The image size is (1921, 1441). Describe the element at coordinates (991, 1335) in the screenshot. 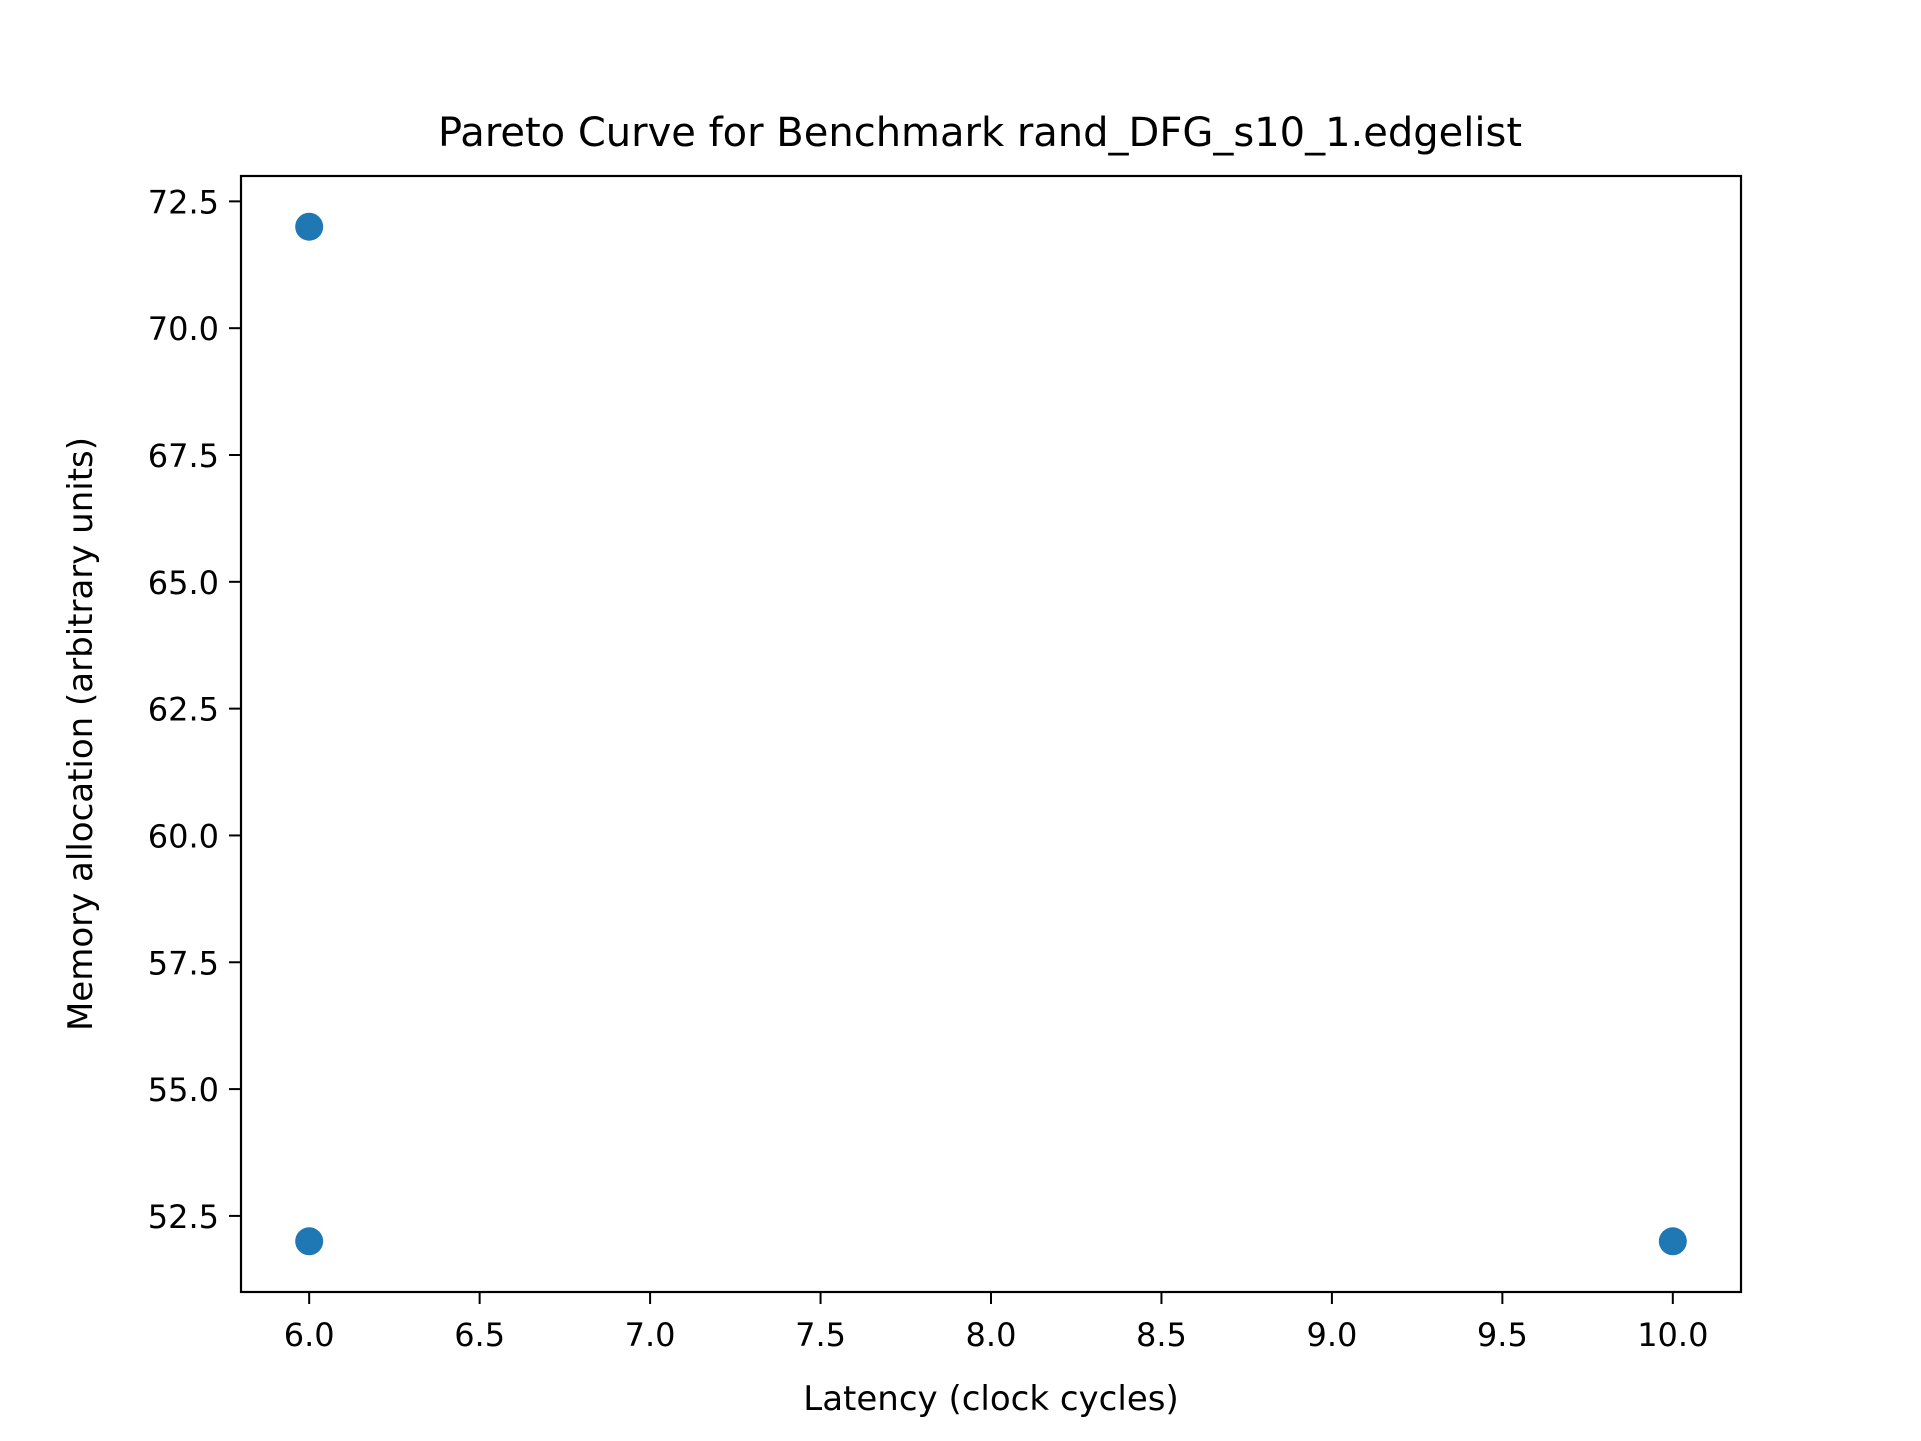

I see `x-tick-label-4: 8.0` at that location.